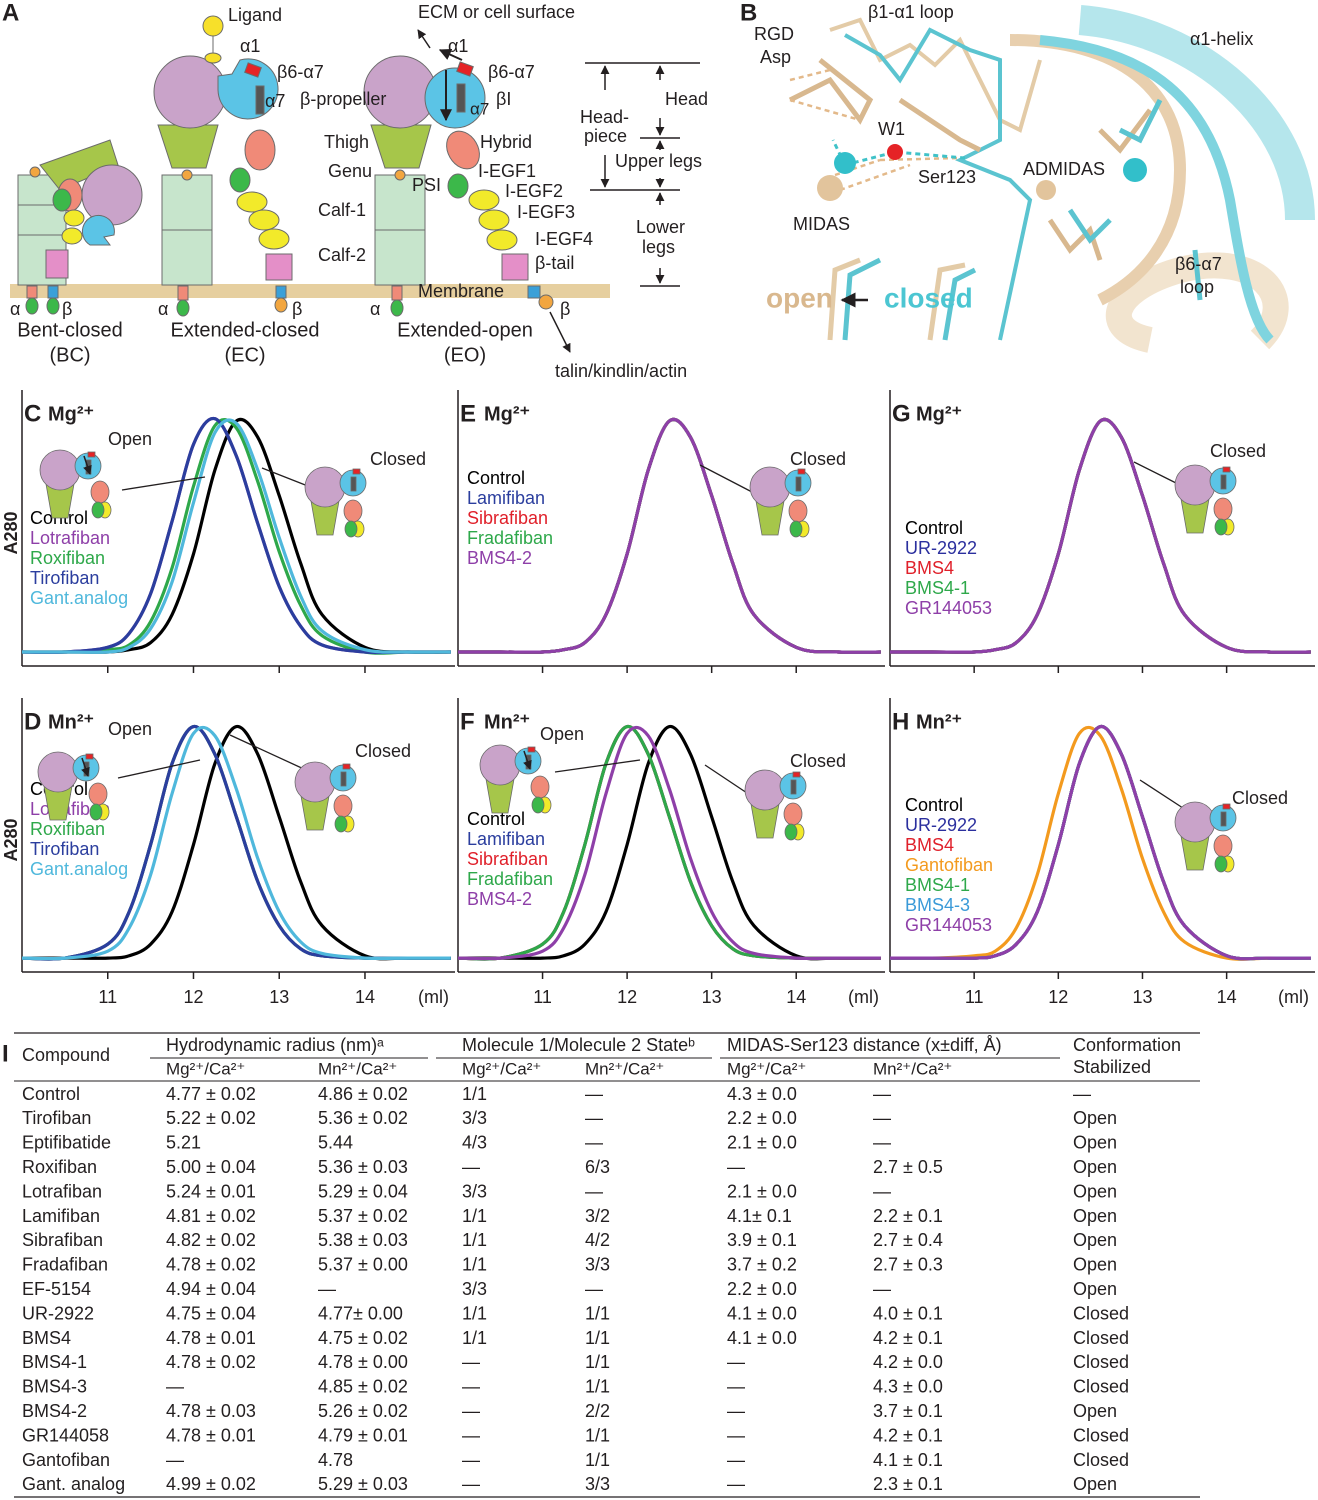  I want to click on cell: 4.75 ± 0.02, so click(363, 1338).